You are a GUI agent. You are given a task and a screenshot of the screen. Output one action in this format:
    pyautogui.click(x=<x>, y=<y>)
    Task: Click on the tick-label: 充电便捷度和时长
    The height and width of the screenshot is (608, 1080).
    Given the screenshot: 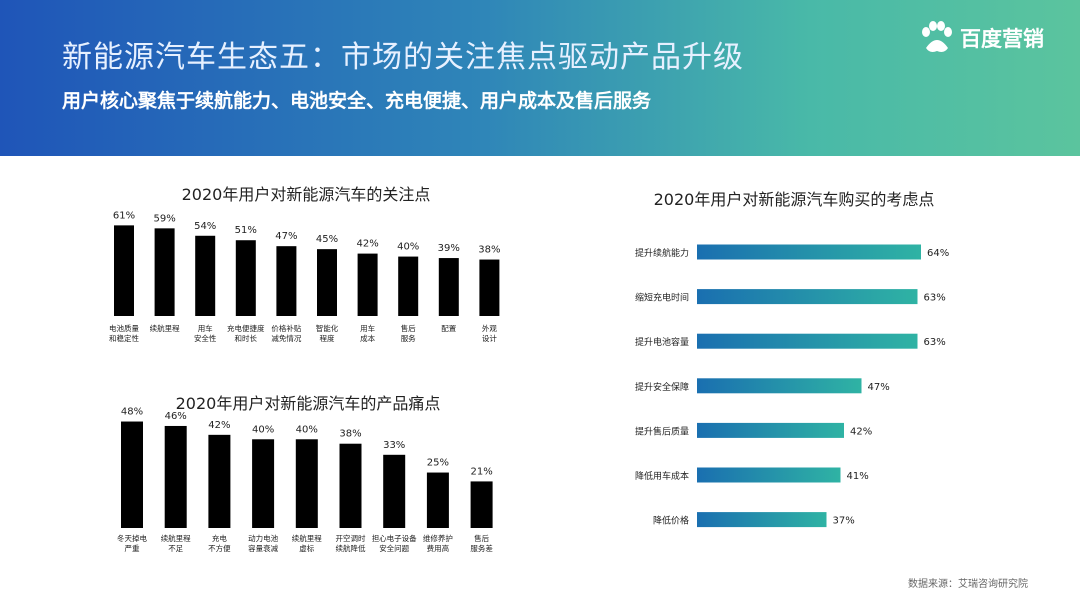 What is the action you would take?
    pyautogui.click(x=246, y=333)
    